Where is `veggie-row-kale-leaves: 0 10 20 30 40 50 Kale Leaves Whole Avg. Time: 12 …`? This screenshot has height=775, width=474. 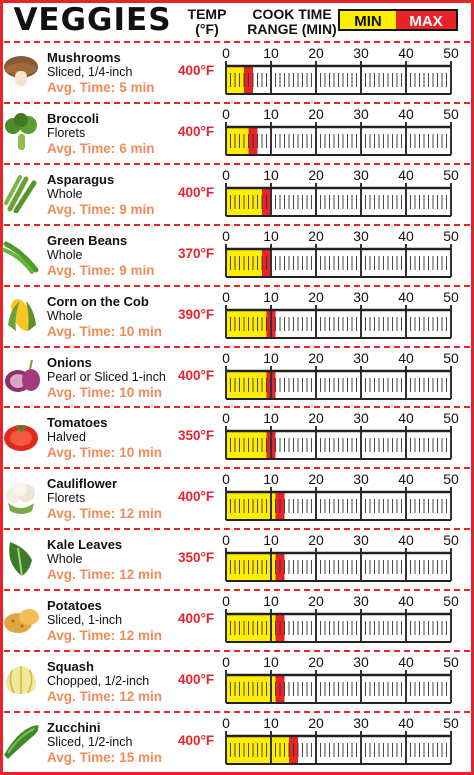 veggie-row-kale-leaves: 0 10 20 30 40 50 Kale Leaves Whole Avg. Time: 12 … is located at coordinates (237, 558).